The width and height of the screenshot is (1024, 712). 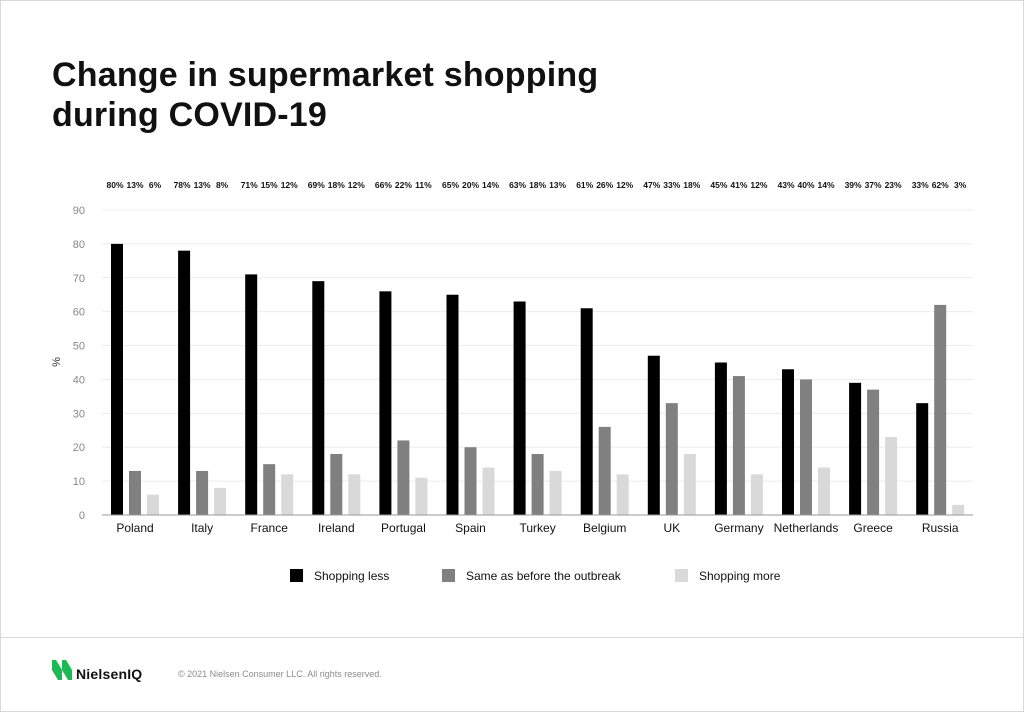 I want to click on data-label: 20%, so click(x=470, y=185).